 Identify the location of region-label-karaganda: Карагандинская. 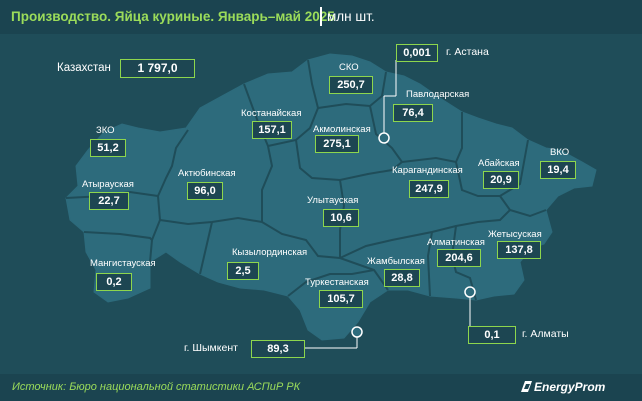
(427, 170).